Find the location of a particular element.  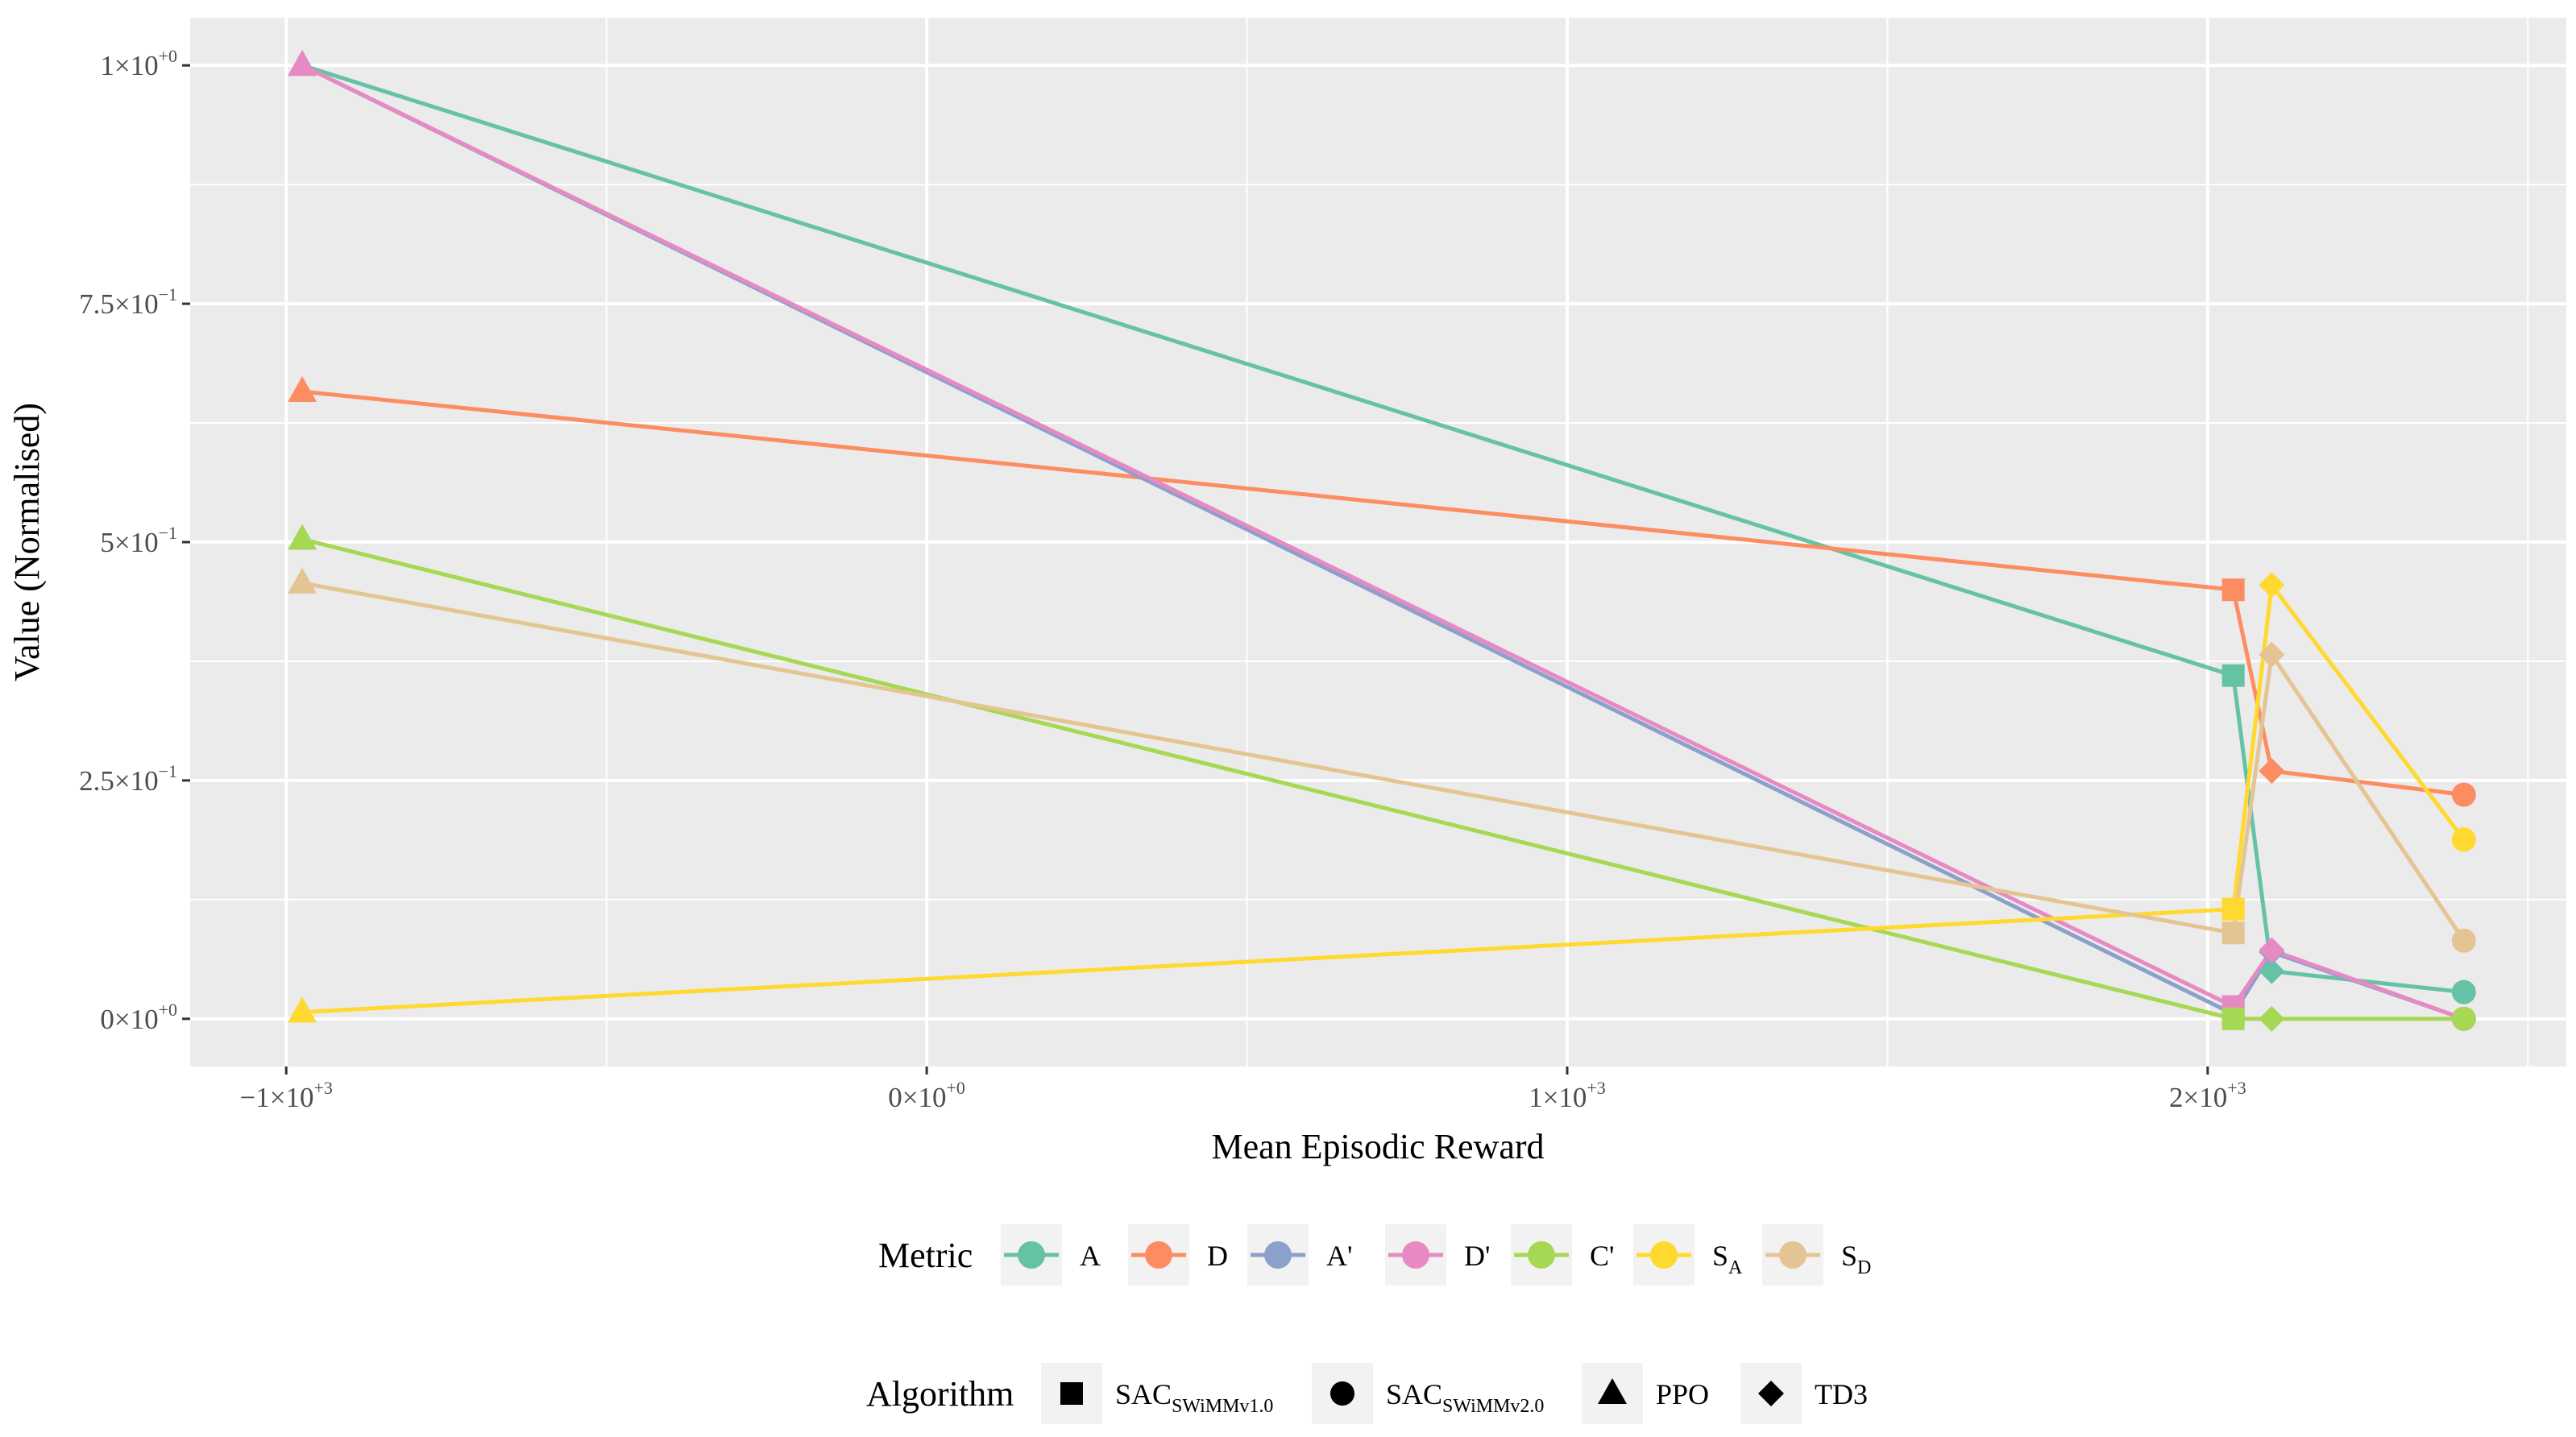

legend-algorithm-label: TD3 is located at coordinates (1841, 1394).